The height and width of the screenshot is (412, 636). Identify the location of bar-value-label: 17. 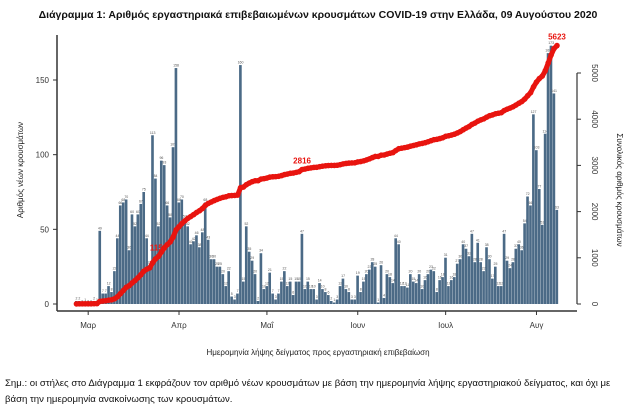
(343, 276).